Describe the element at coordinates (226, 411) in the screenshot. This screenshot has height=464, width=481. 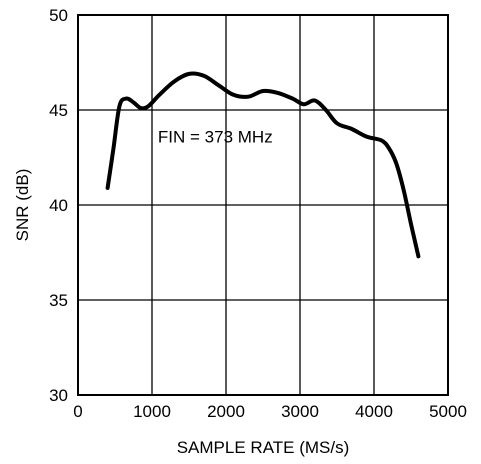
I see `x-tick-label: 2000` at that location.